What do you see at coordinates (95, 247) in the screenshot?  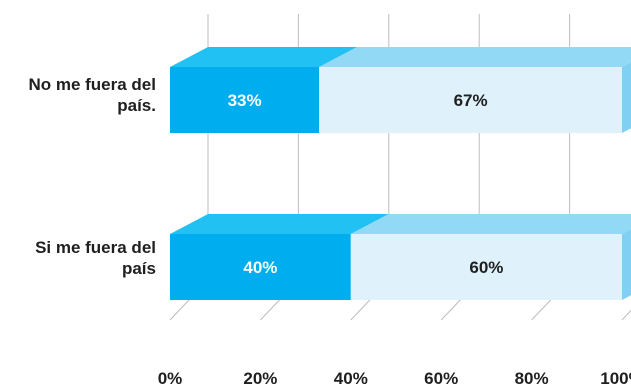 I see `category-label: Si me fuera del` at bounding box center [95, 247].